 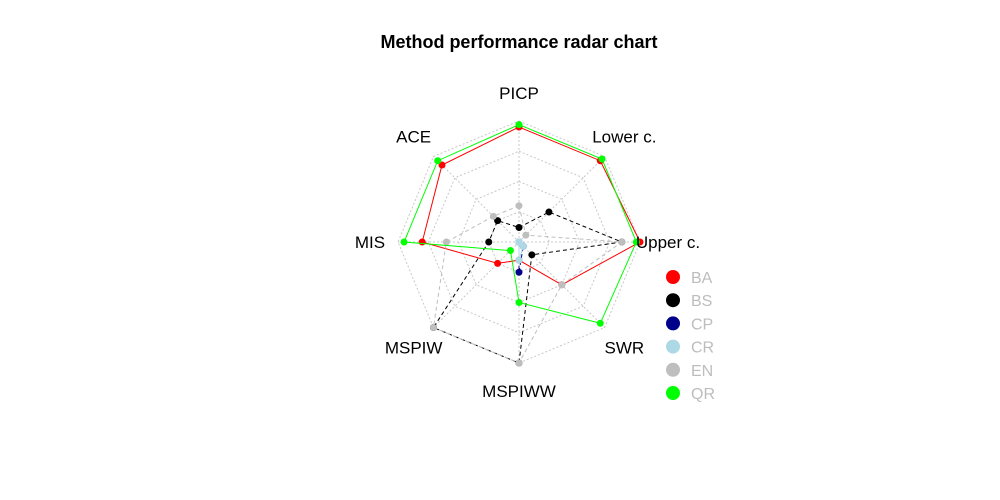 I want to click on legend-label: BA, so click(x=702, y=278).